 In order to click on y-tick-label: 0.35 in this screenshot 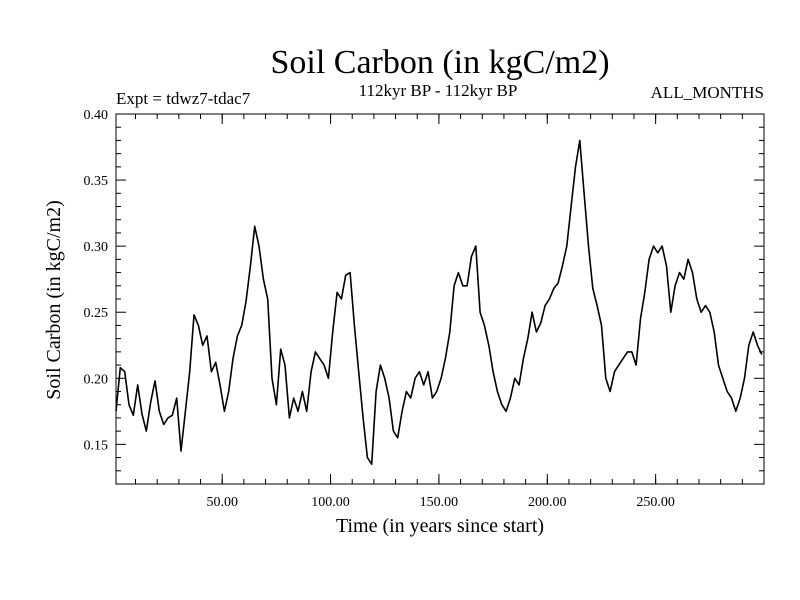, I will do `click(96, 181)`.